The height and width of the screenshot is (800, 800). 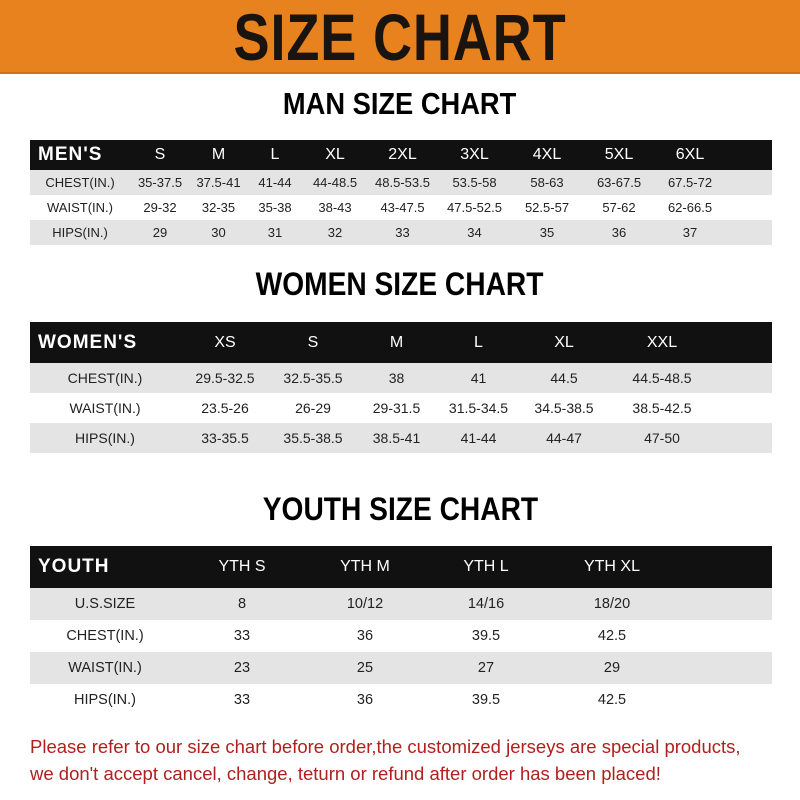 I want to click on table-row: HIPS(IN.) 29 30 31 32 33 34 35 36 37, so click(x=401, y=232).